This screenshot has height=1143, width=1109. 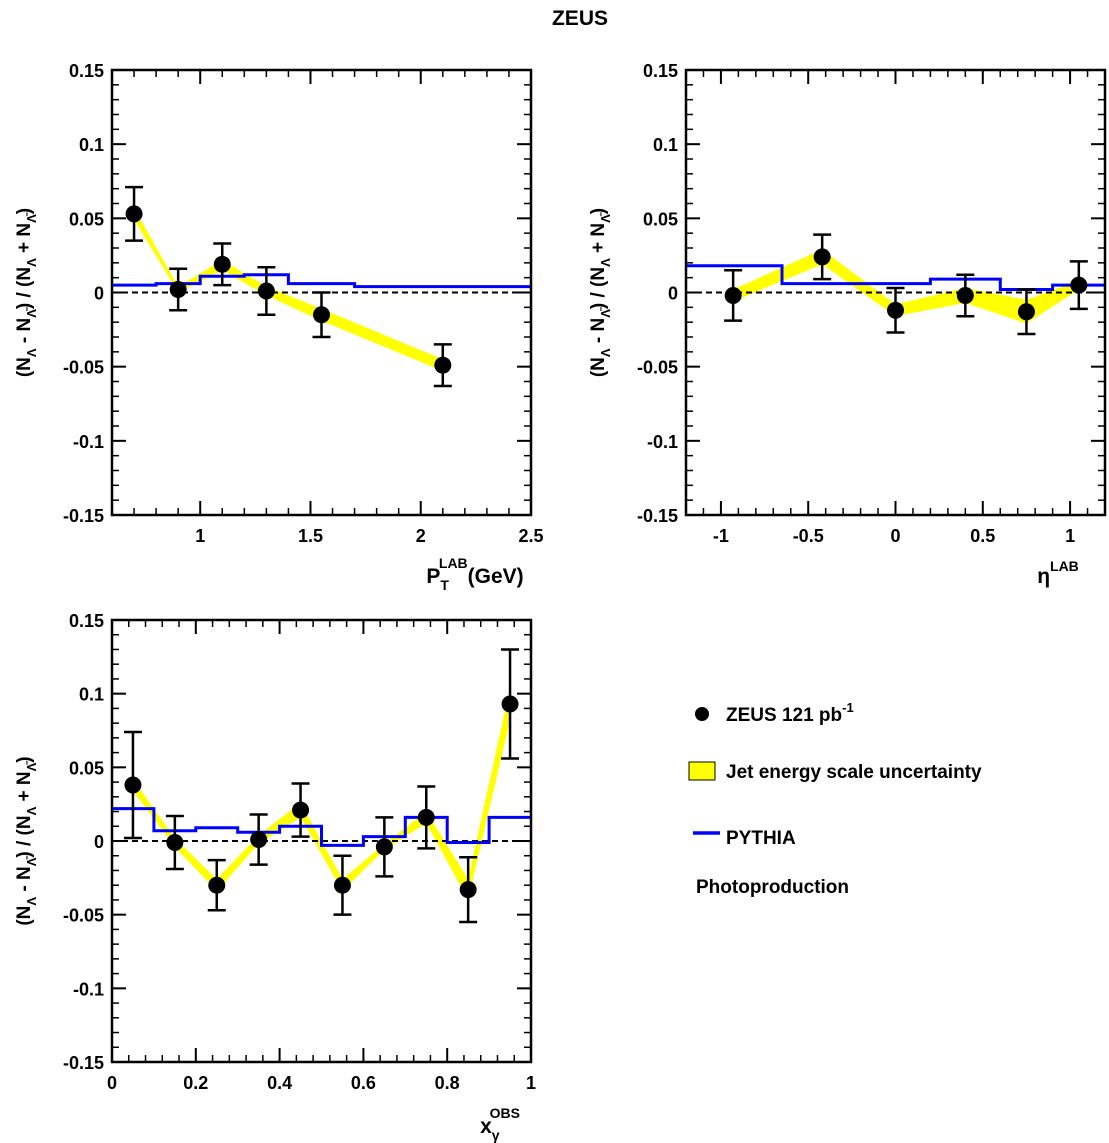 What do you see at coordinates (982, 536) in the screenshot?
I see `x-tick-label: 0.5` at bounding box center [982, 536].